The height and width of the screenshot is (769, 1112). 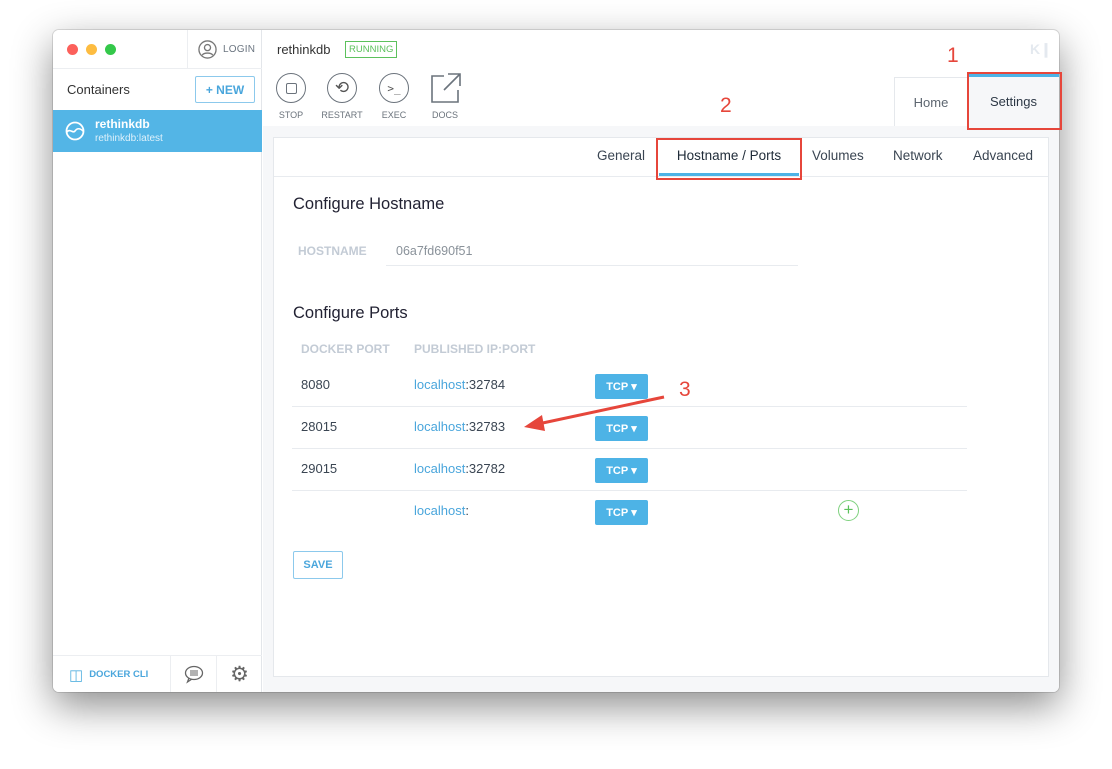 I want to click on login-button: LOGIN, so click(x=224, y=49).